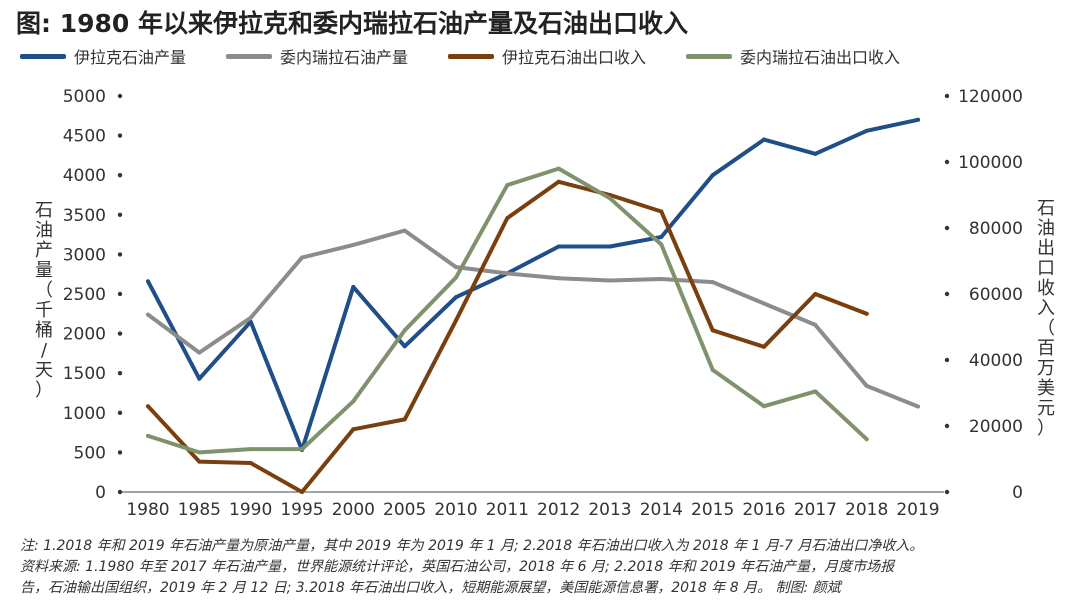  What do you see at coordinates (250, 510) in the screenshot?
I see `x-tick-label: 1990` at bounding box center [250, 510].